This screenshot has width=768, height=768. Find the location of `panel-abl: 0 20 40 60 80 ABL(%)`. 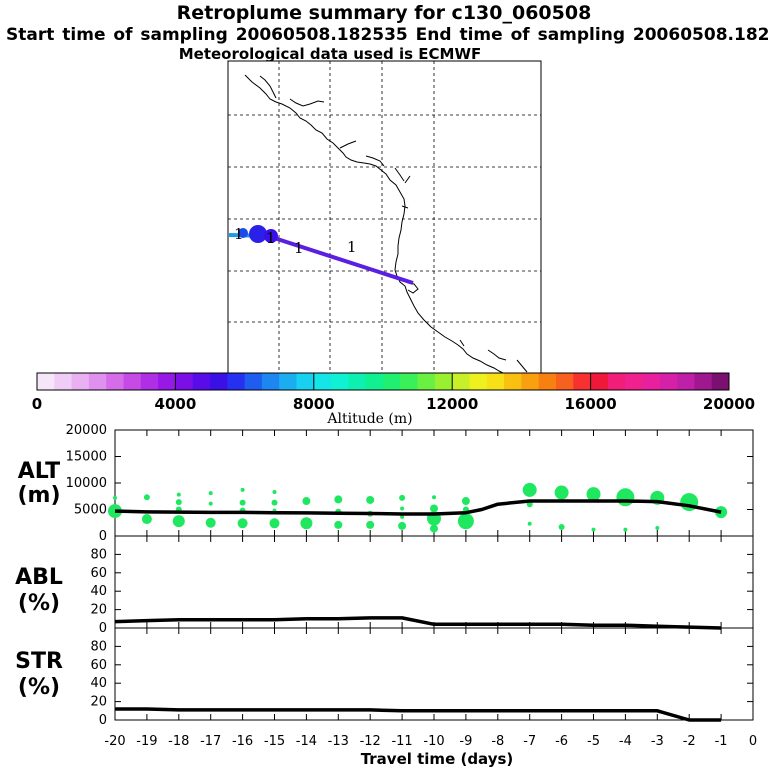

panel-abl: 0 20 40 60 80 ABL(%) is located at coordinates (384, 585).